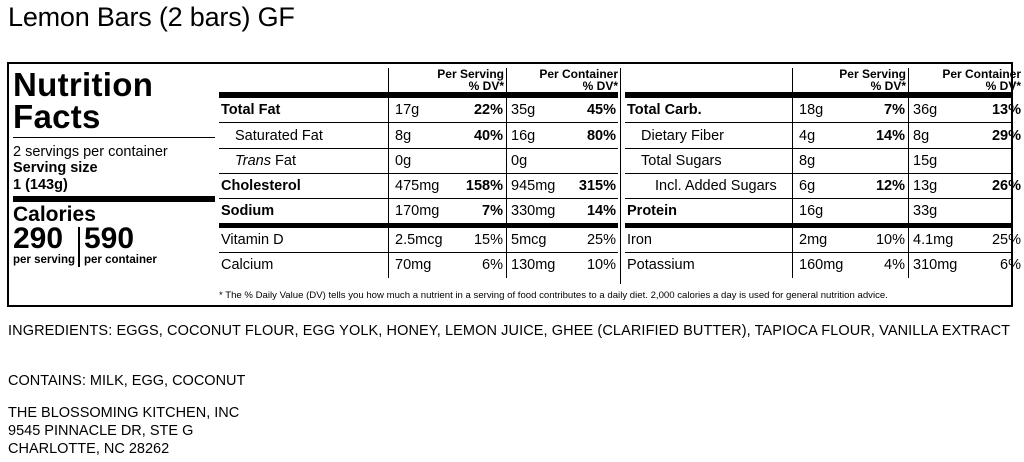 The width and height of the screenshot is (1024, 462). I want to click on calories-per-serving-block: 290 per serving, so click(44, 244).